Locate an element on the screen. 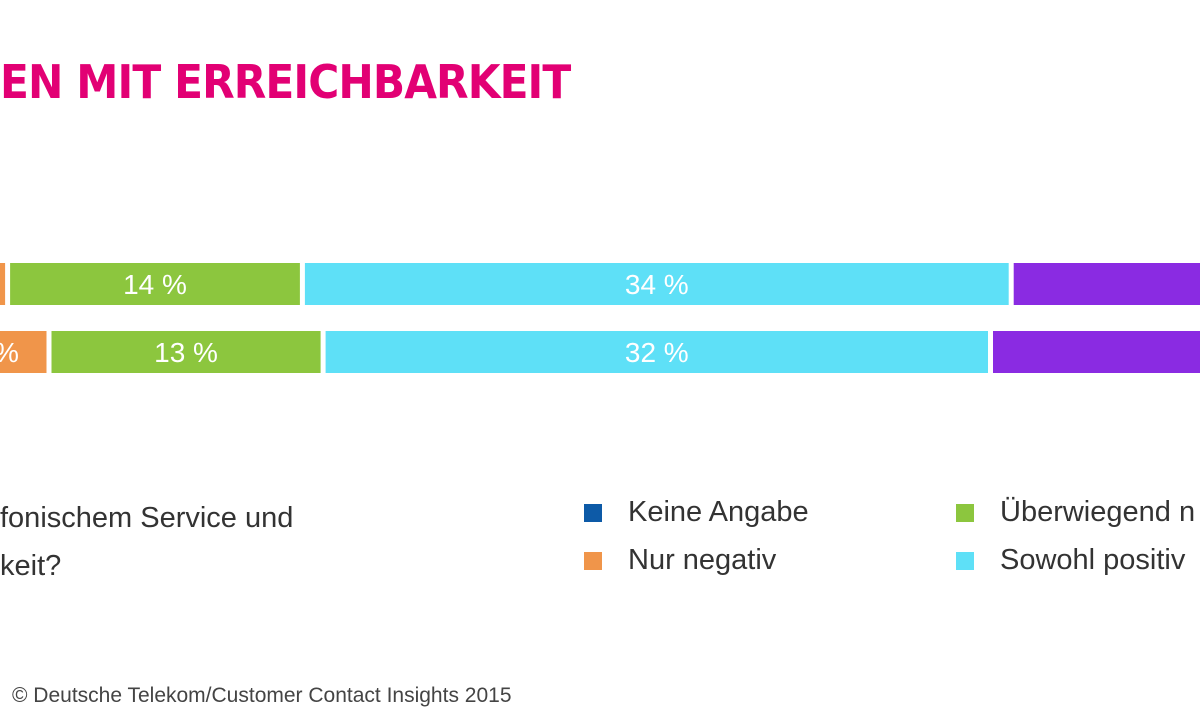 Image resolution: width=1200 pixels, height=720 pixels. bar-label-row2-segment3: 32 % is located at coordinates (657, 352).